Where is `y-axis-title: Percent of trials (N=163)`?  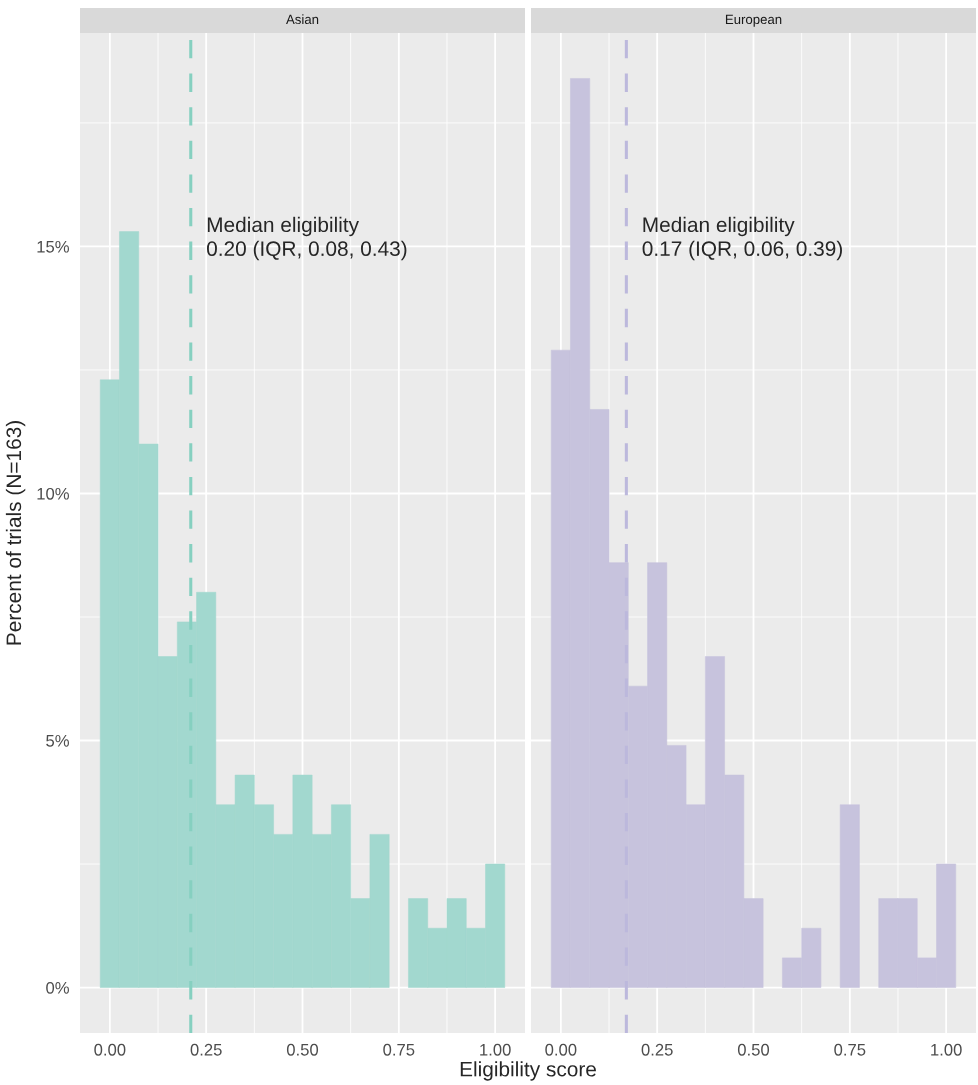
y-axis-title: Percent of trials (N=163) is located at coordinates (15, 533).